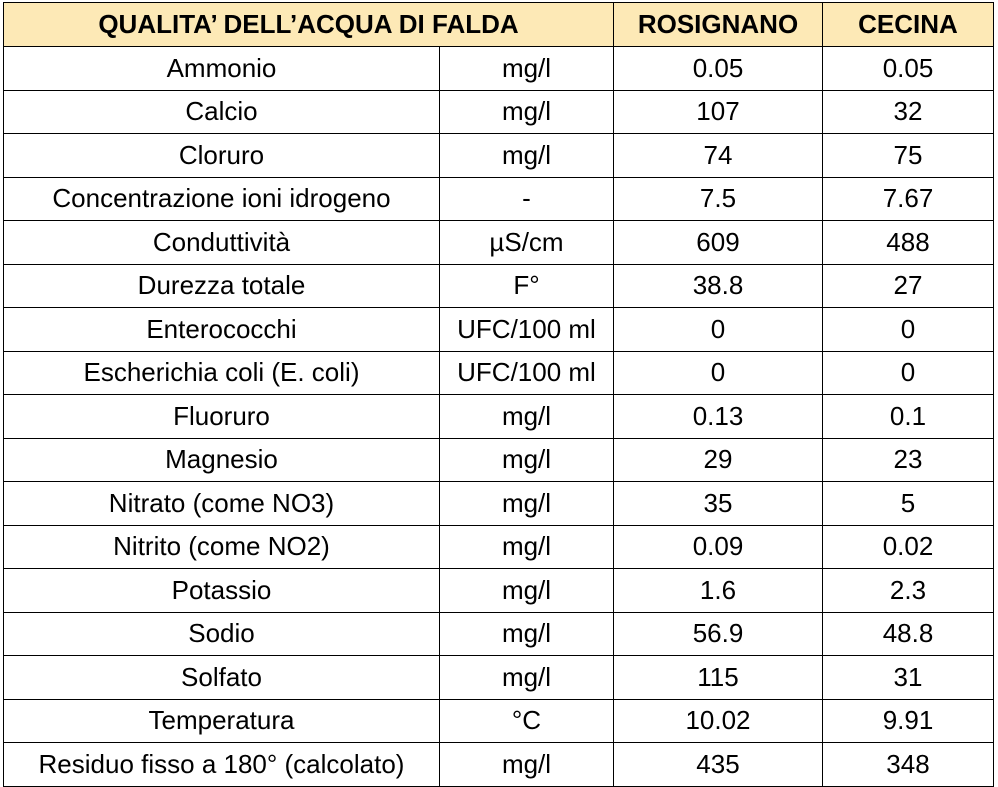 The image size is (998, 787). What do you see at coordinates (718, 24) in the screenshot?
I see `column-header-rosignano: ROSIGNANO` at bounding box center [718, 24].